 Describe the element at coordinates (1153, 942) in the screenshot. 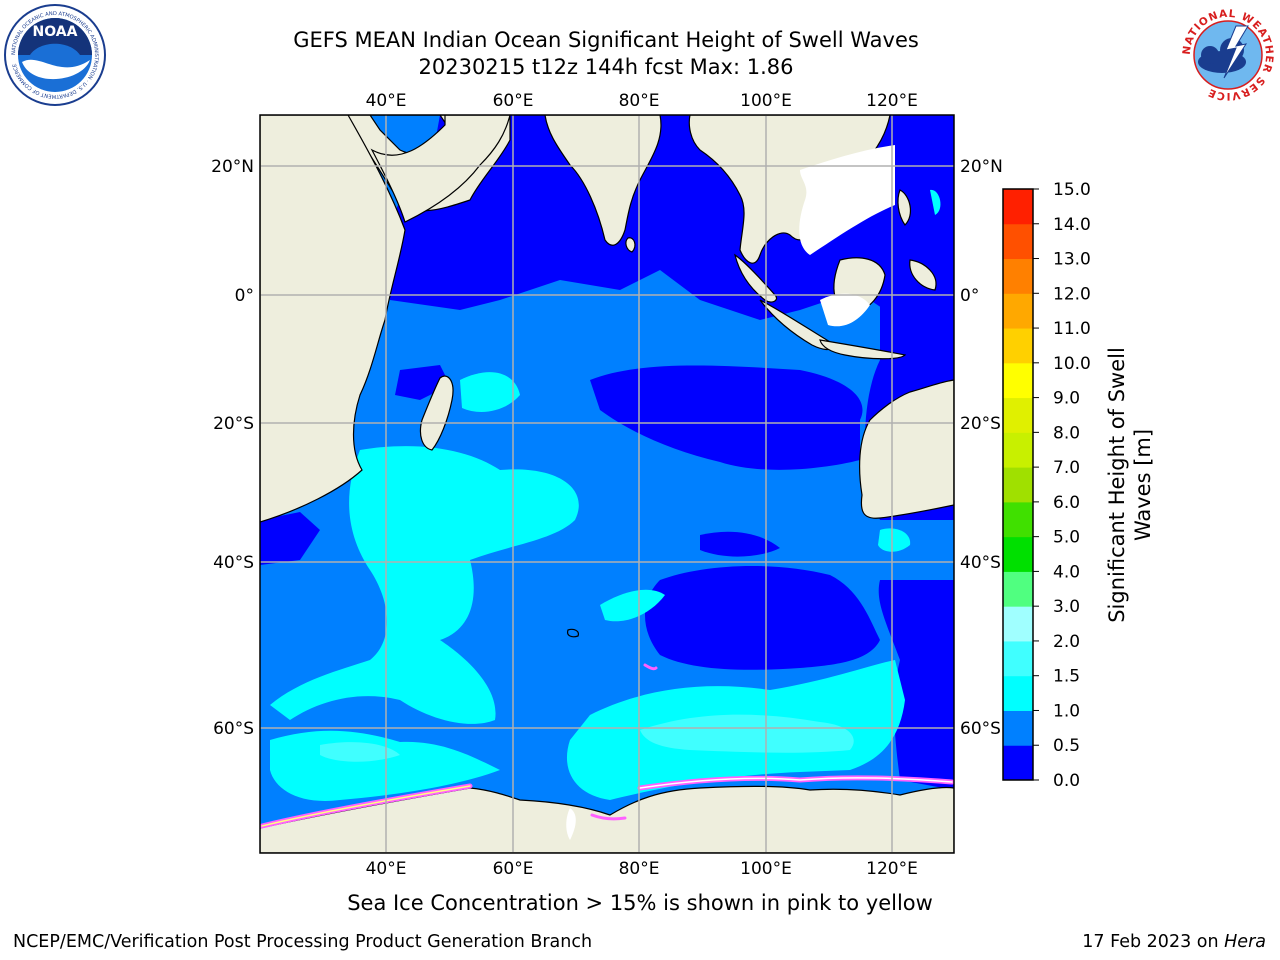

I see `footer-date-text: 17 Feb 2023 on` at that location.